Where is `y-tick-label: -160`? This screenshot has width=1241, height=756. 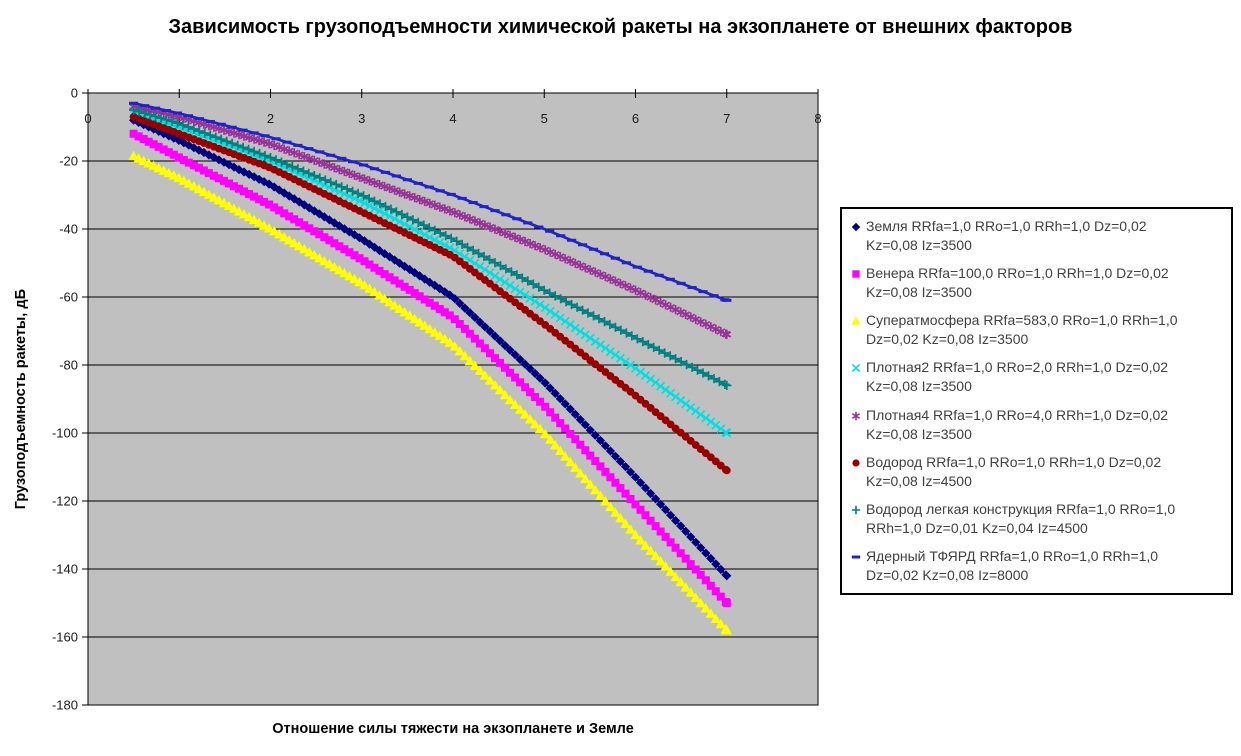 y-tick-label: -160 is located at coordinates (65, 637).